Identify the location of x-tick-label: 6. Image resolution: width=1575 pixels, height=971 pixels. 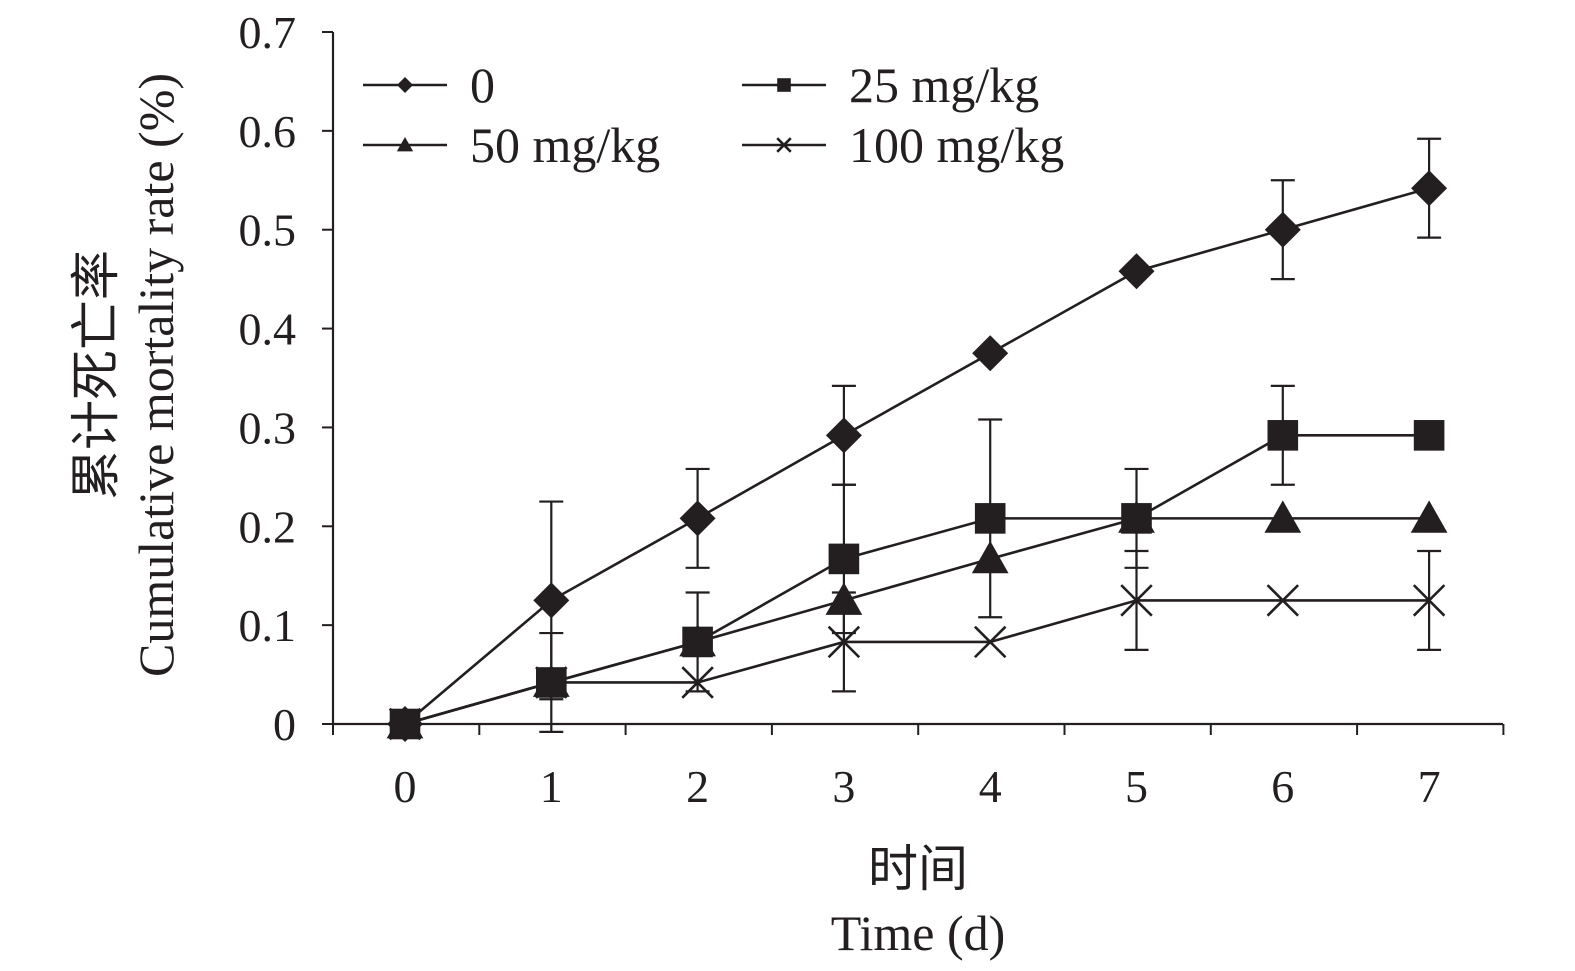
(1282, 786).